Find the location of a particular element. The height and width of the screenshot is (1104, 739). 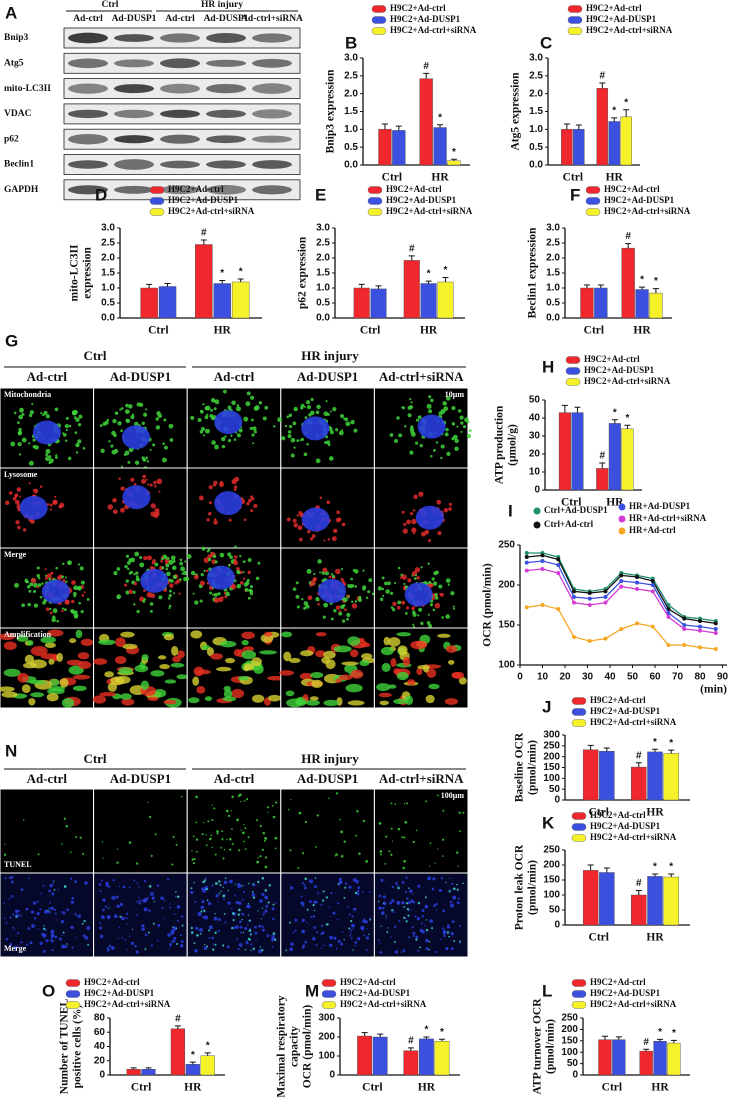

lane-label: Ad-ctrl+siRNA is located at coordinates (272, 19).